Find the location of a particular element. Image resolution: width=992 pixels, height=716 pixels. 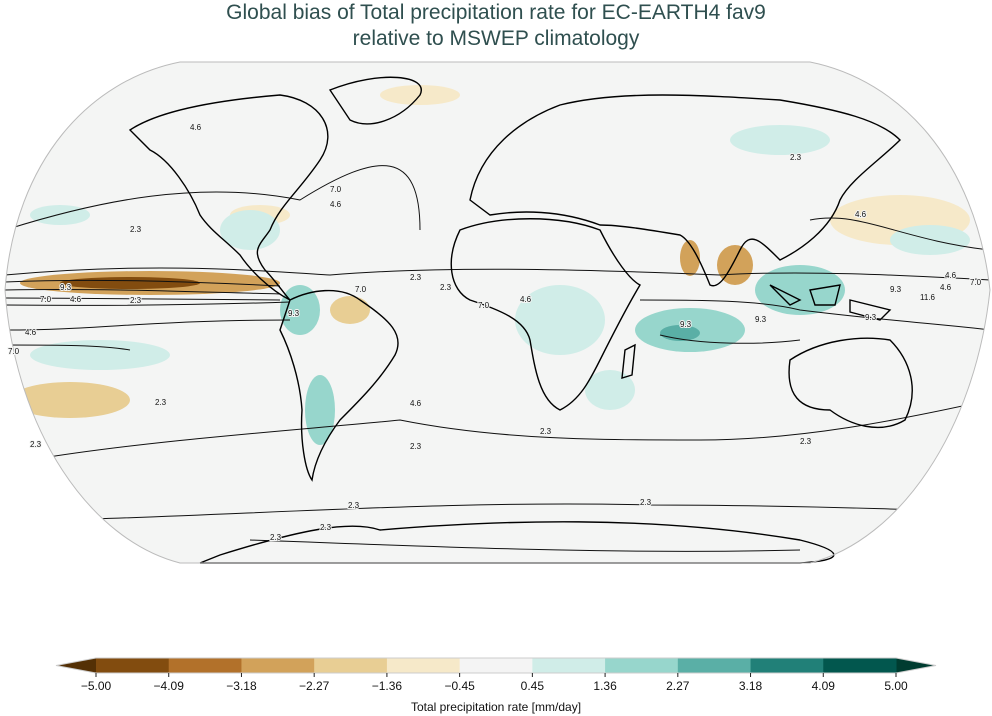

madagascar is located at coordinates (628, 361).